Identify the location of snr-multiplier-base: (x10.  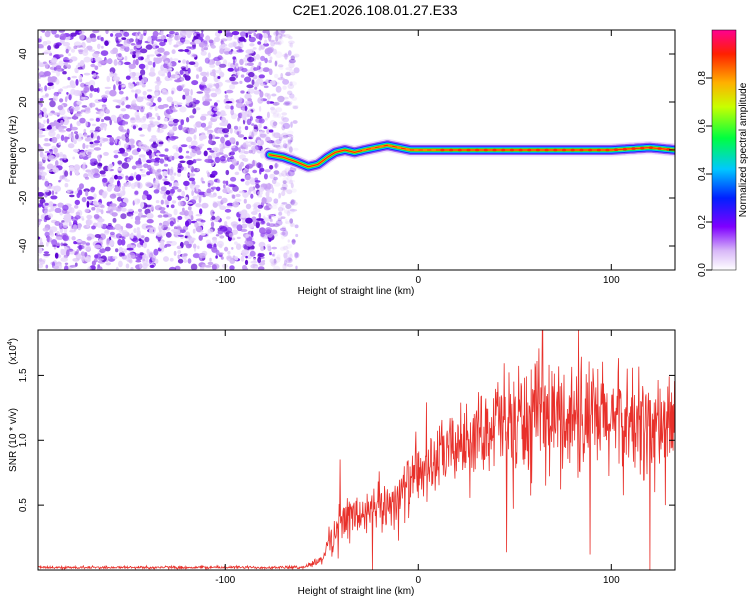
(13, 355).